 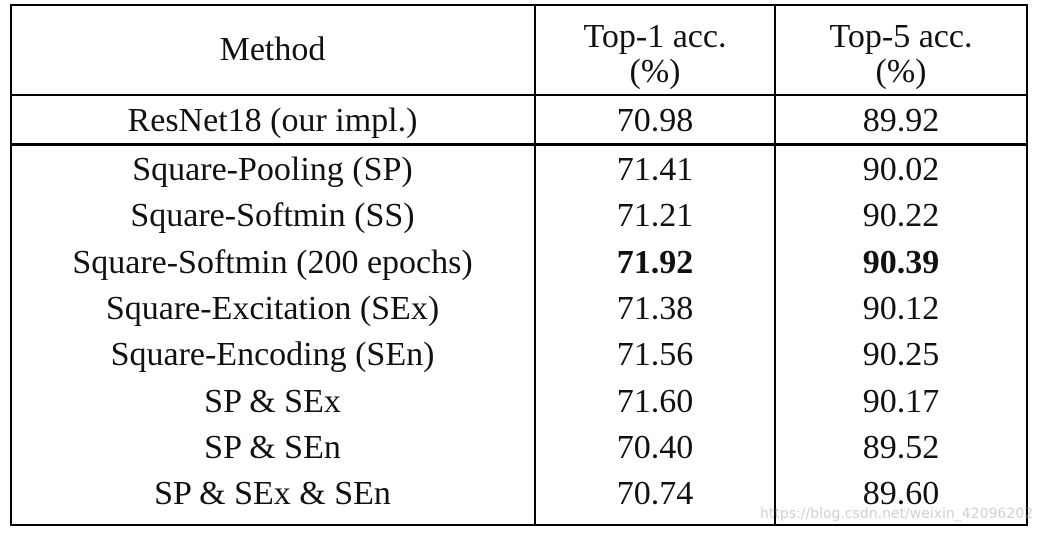 What do you see at coordinates (901, 169) in the screenshot?
I see `table-cell: 90.02` at bounding box center [901, 169].